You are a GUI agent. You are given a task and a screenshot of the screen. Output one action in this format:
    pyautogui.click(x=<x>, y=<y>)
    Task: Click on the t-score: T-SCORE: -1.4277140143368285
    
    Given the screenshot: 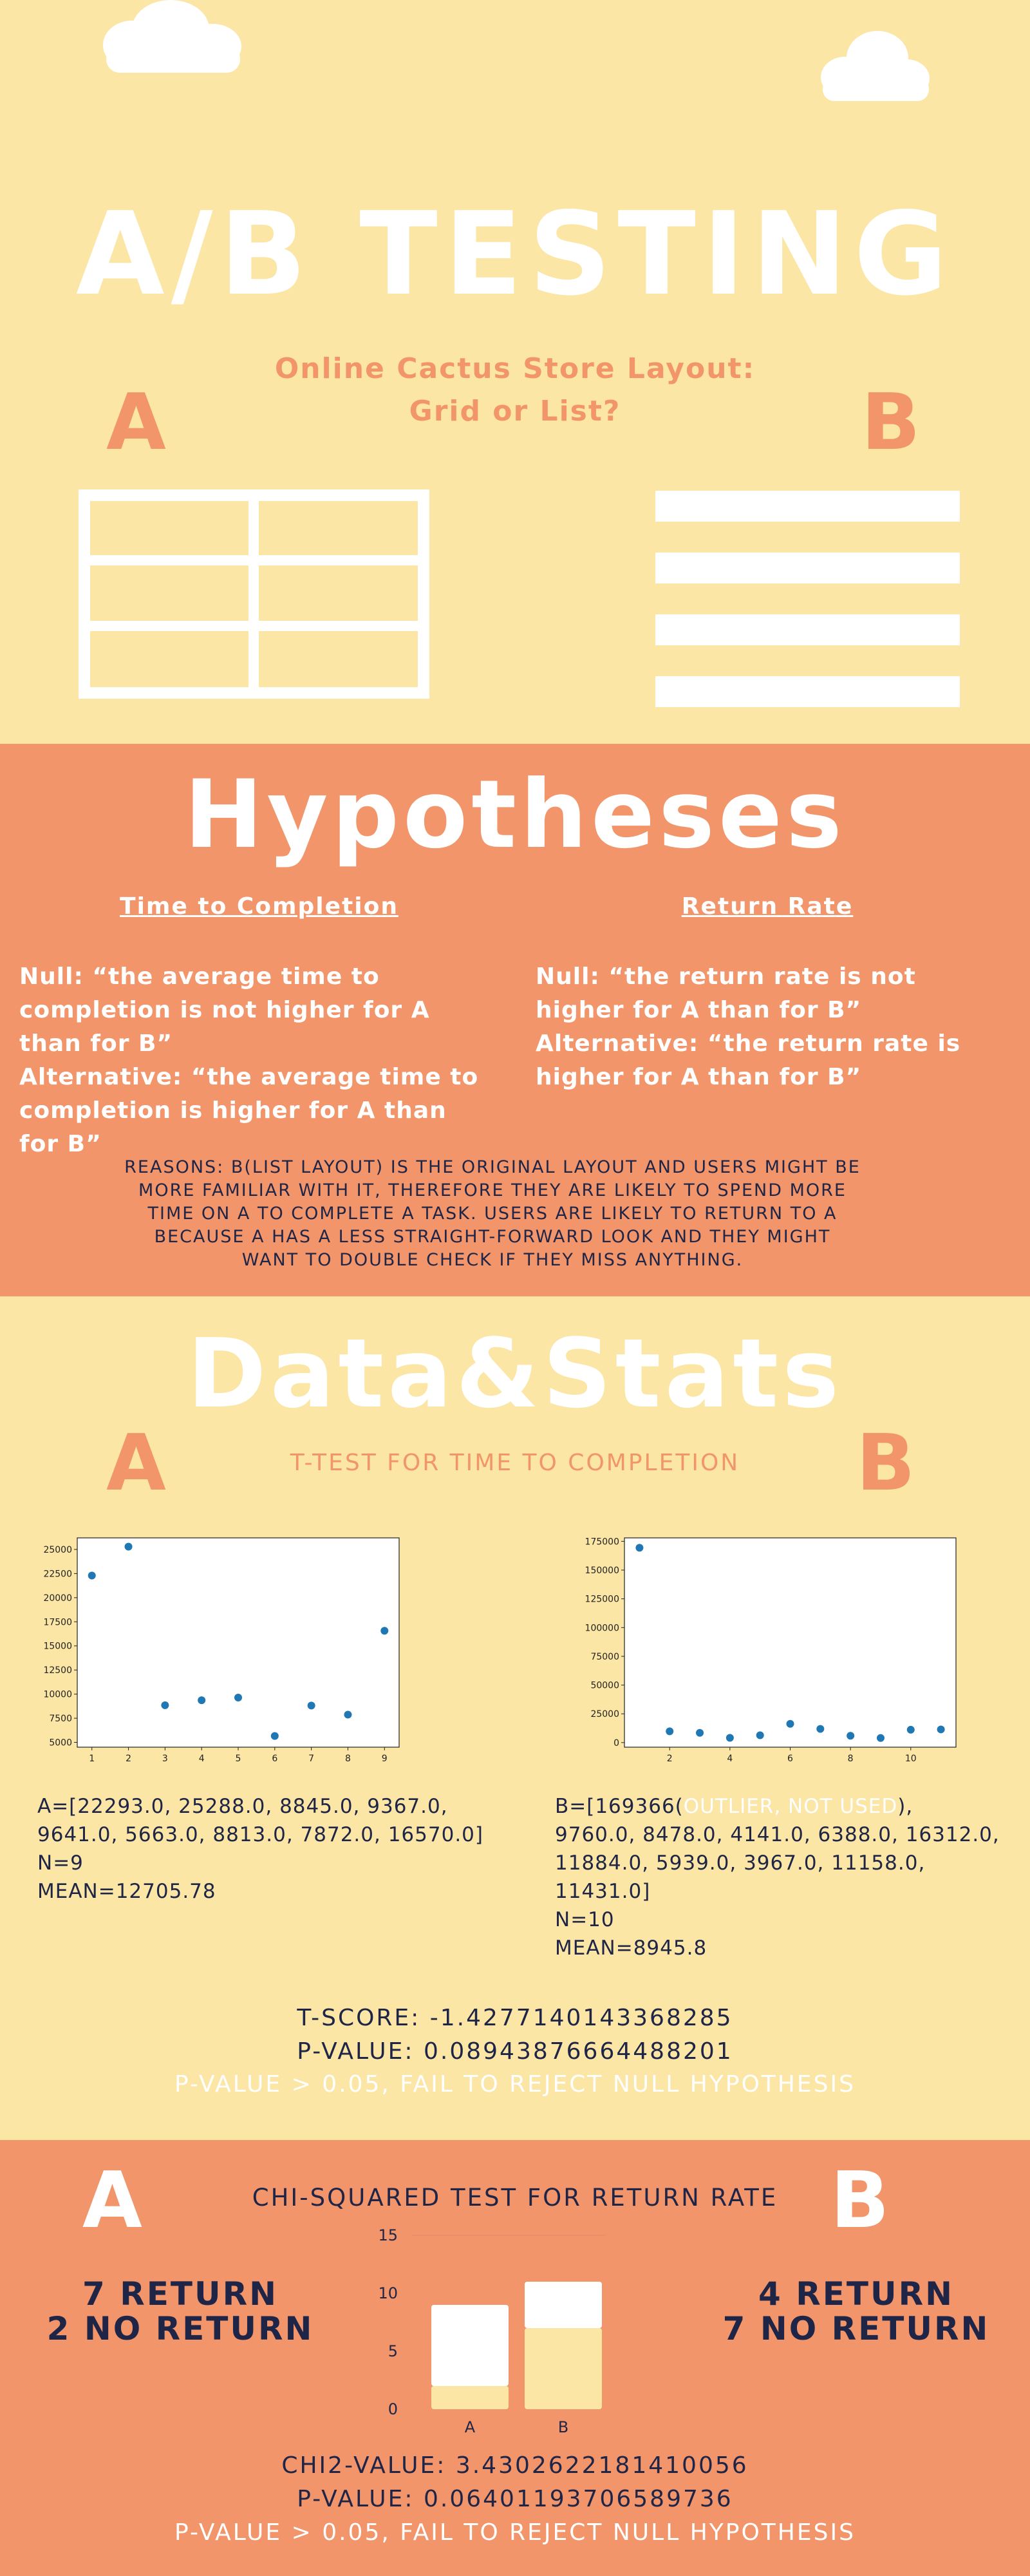 What is the action you would take?
    pyautogui.click(x=515, y=2018)
    